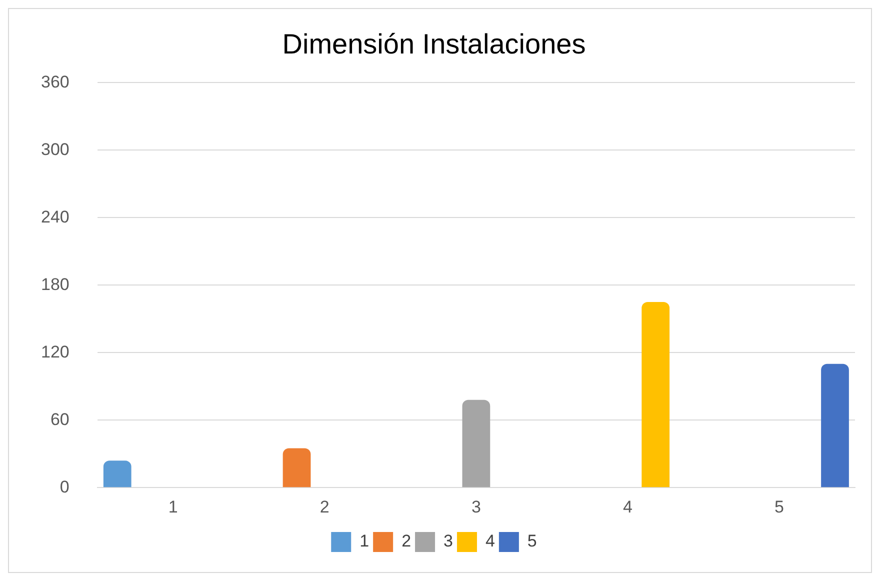 This screenshot has height=581, width=880. What do you see at coordinates (532, 541) in the screenshot?
I see `legend-label: 5` at bounding box center [532, 541].